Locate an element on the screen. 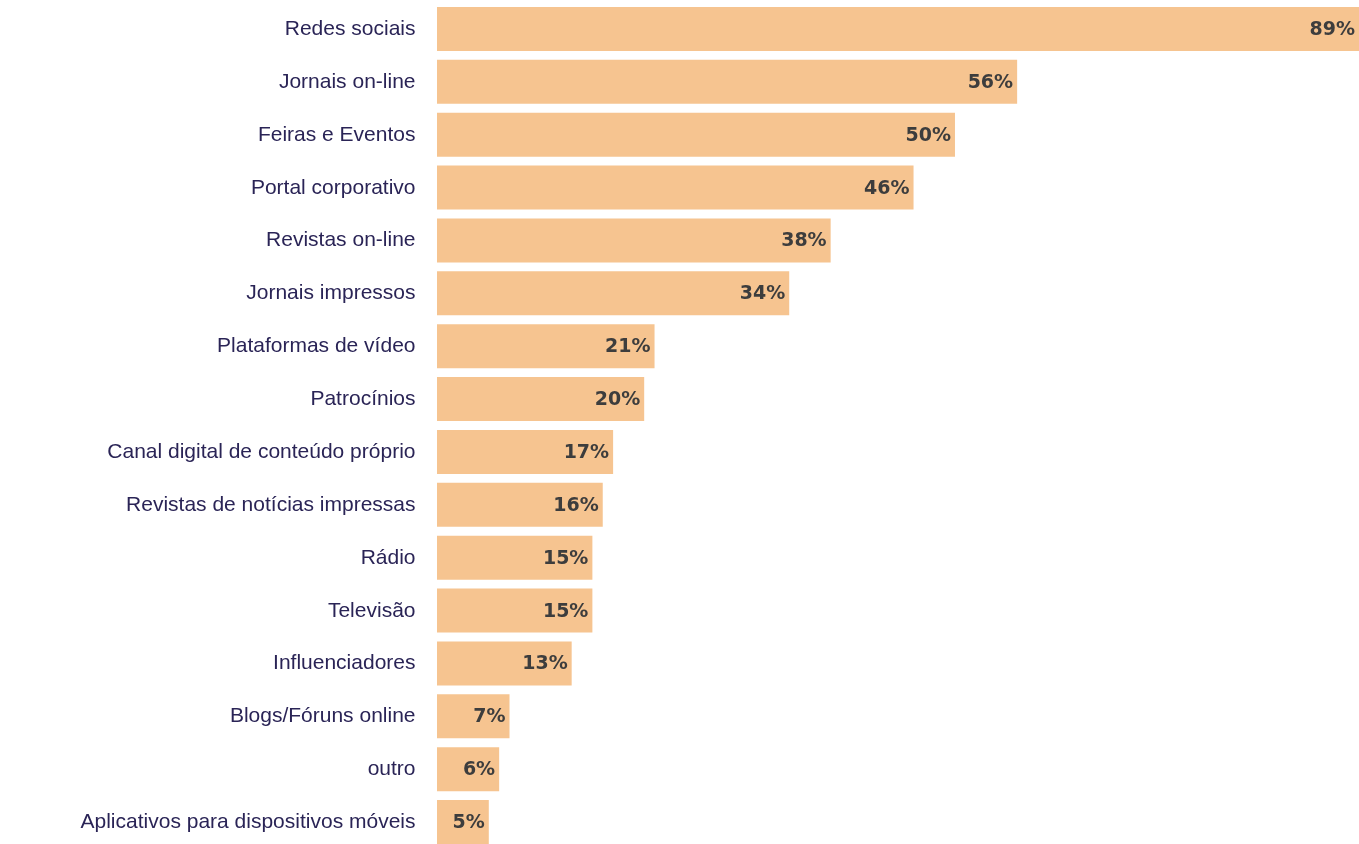 The image size is (1359, 844). y-tick-label: Feiras e Eventos is located at coordinates (336, 133).